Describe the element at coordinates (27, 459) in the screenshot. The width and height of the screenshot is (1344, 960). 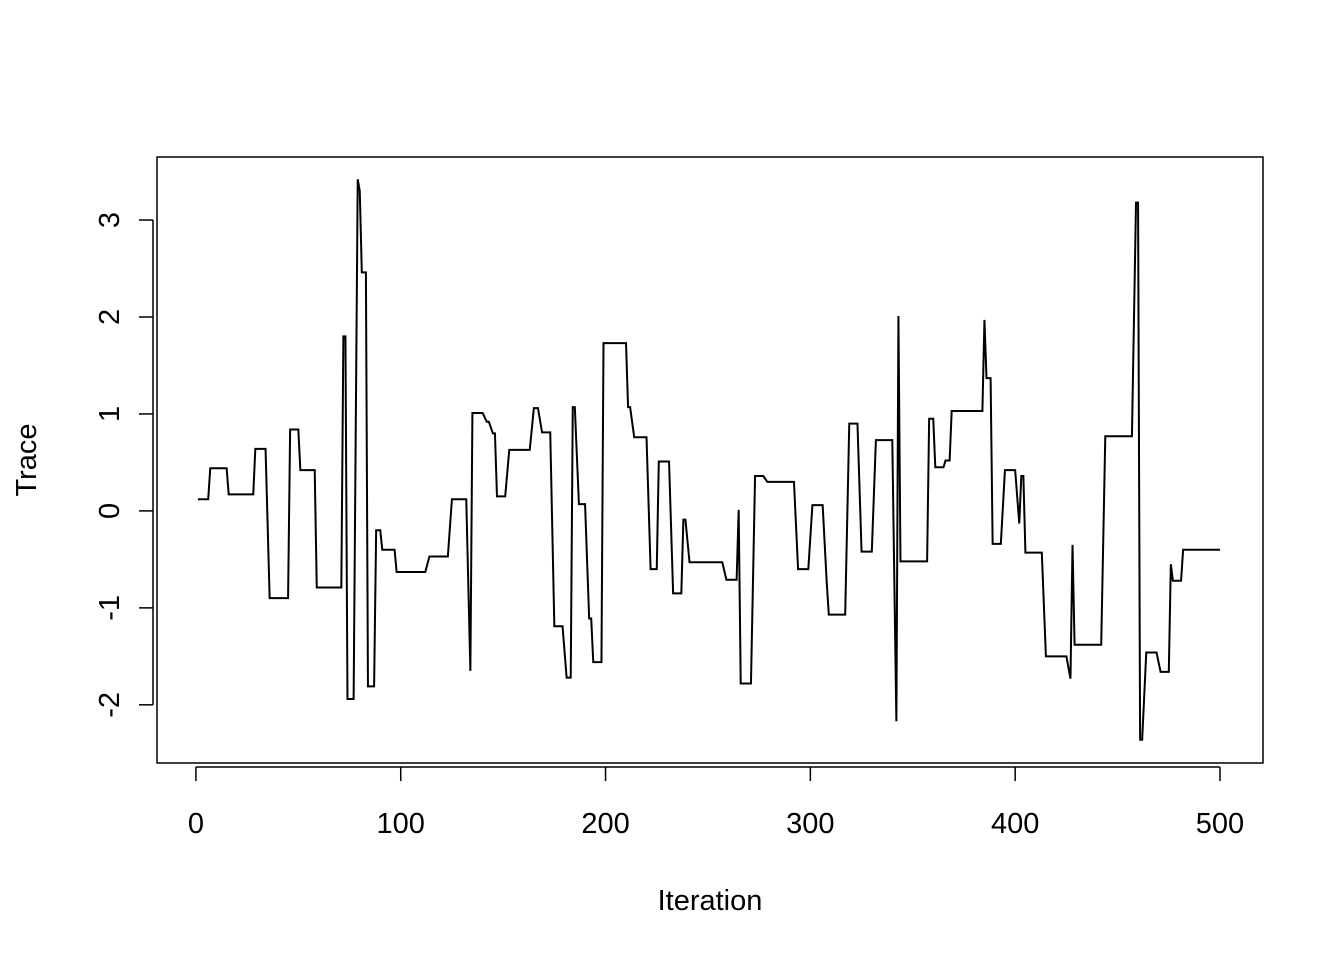
I see `y-axis-title: Trace` at that location.